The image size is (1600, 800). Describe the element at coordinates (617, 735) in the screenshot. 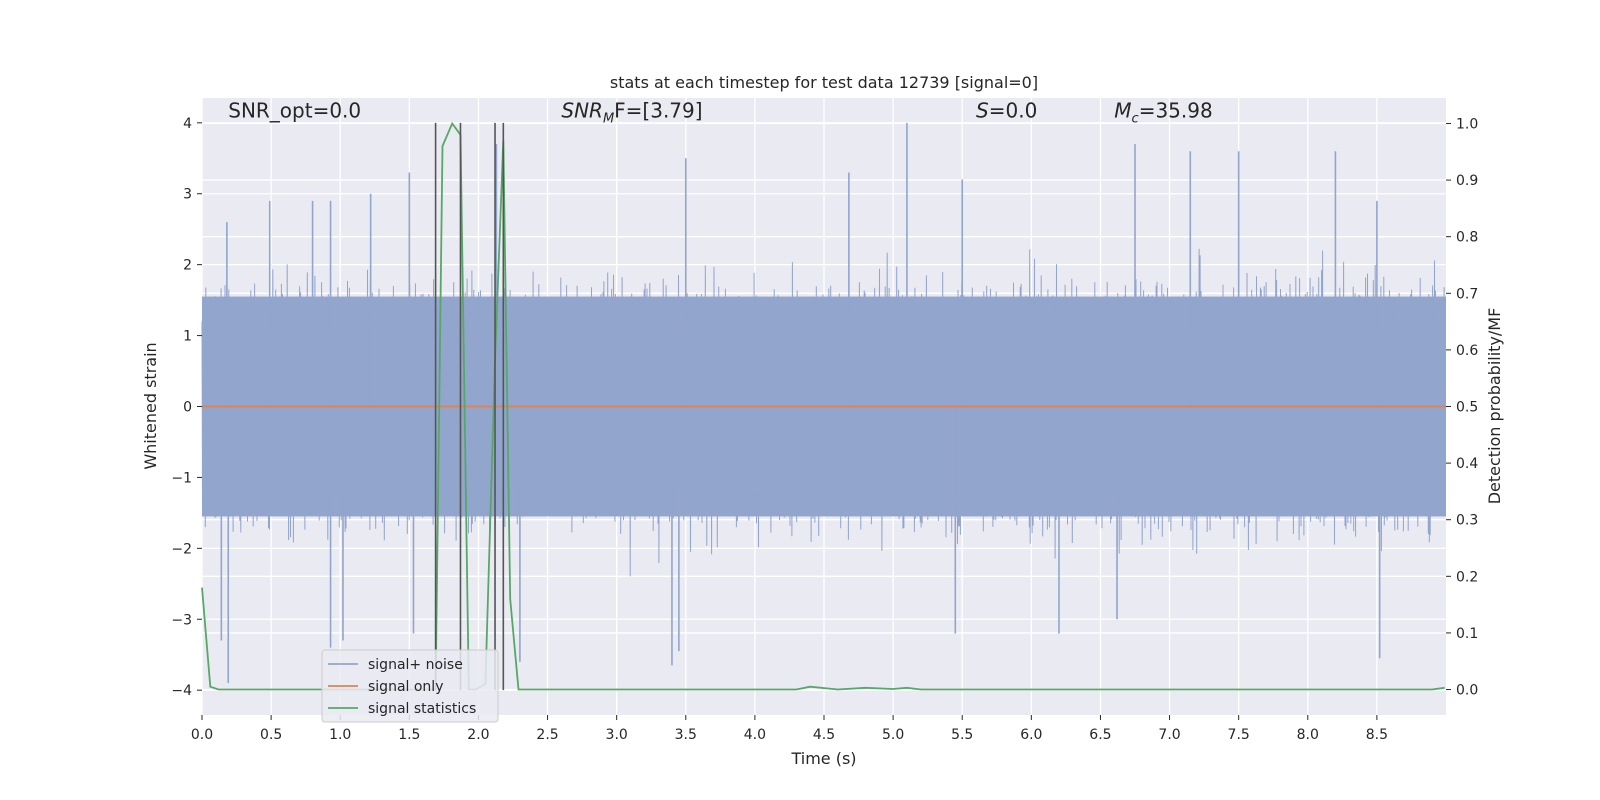

I see `x-tick-label: 3.0` at that location.